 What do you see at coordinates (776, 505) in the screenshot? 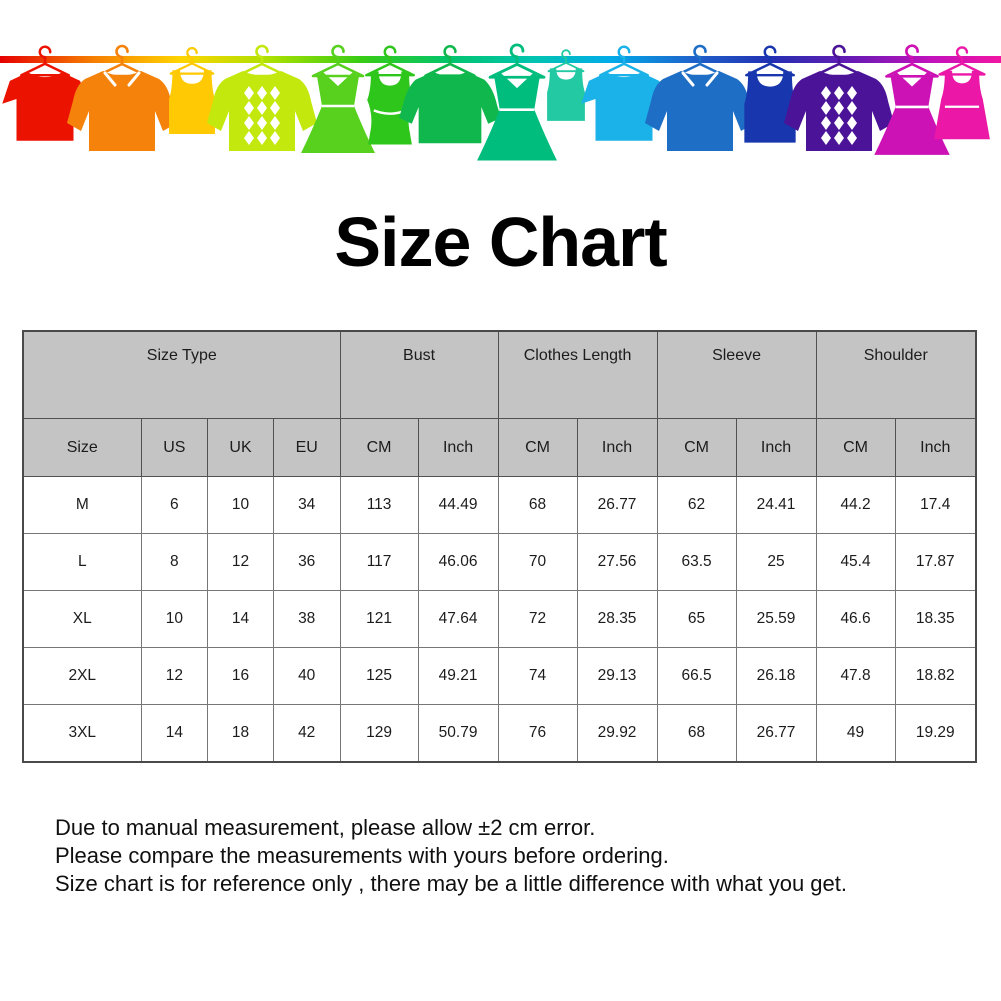
I see `measurement-cell: 24.41` at bounding box center [776, 505].